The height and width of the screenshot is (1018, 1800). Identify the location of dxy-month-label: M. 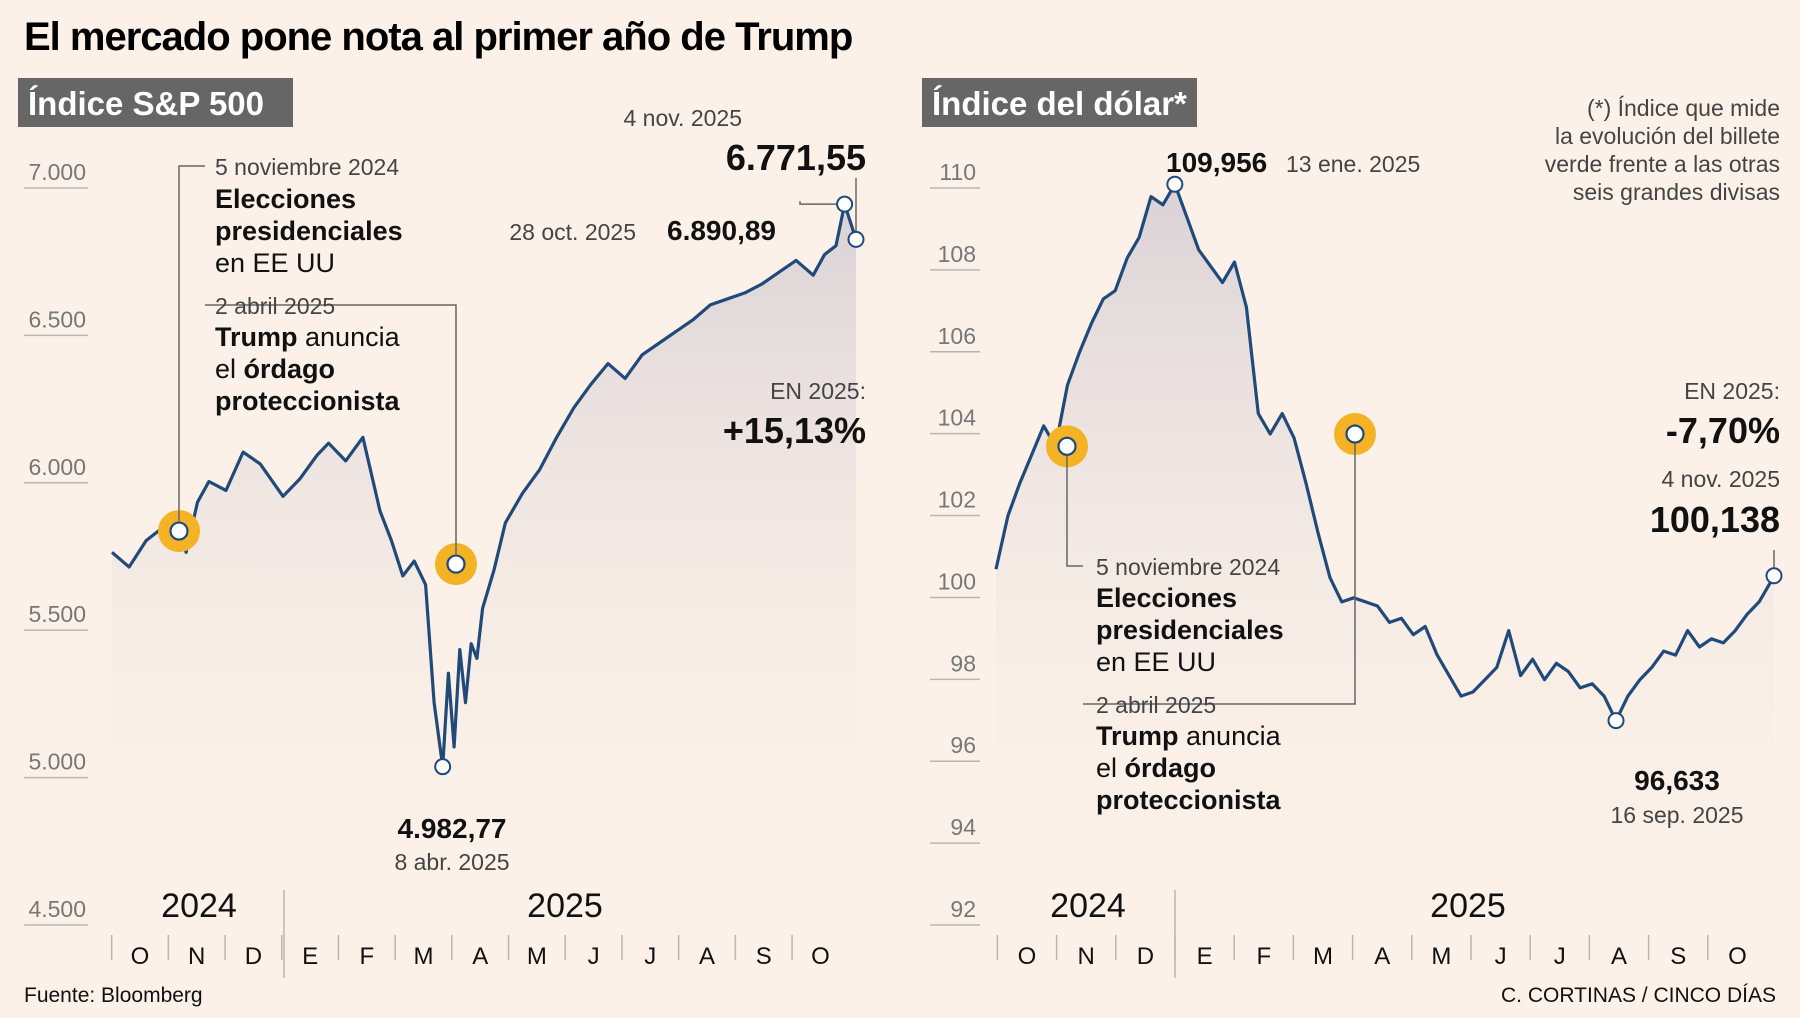
(1441, 956).